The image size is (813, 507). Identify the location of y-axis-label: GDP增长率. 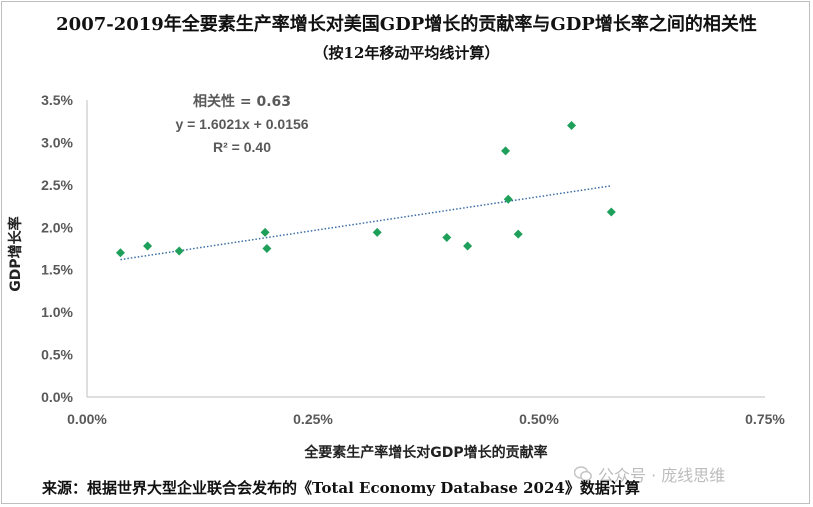
(15, 253).